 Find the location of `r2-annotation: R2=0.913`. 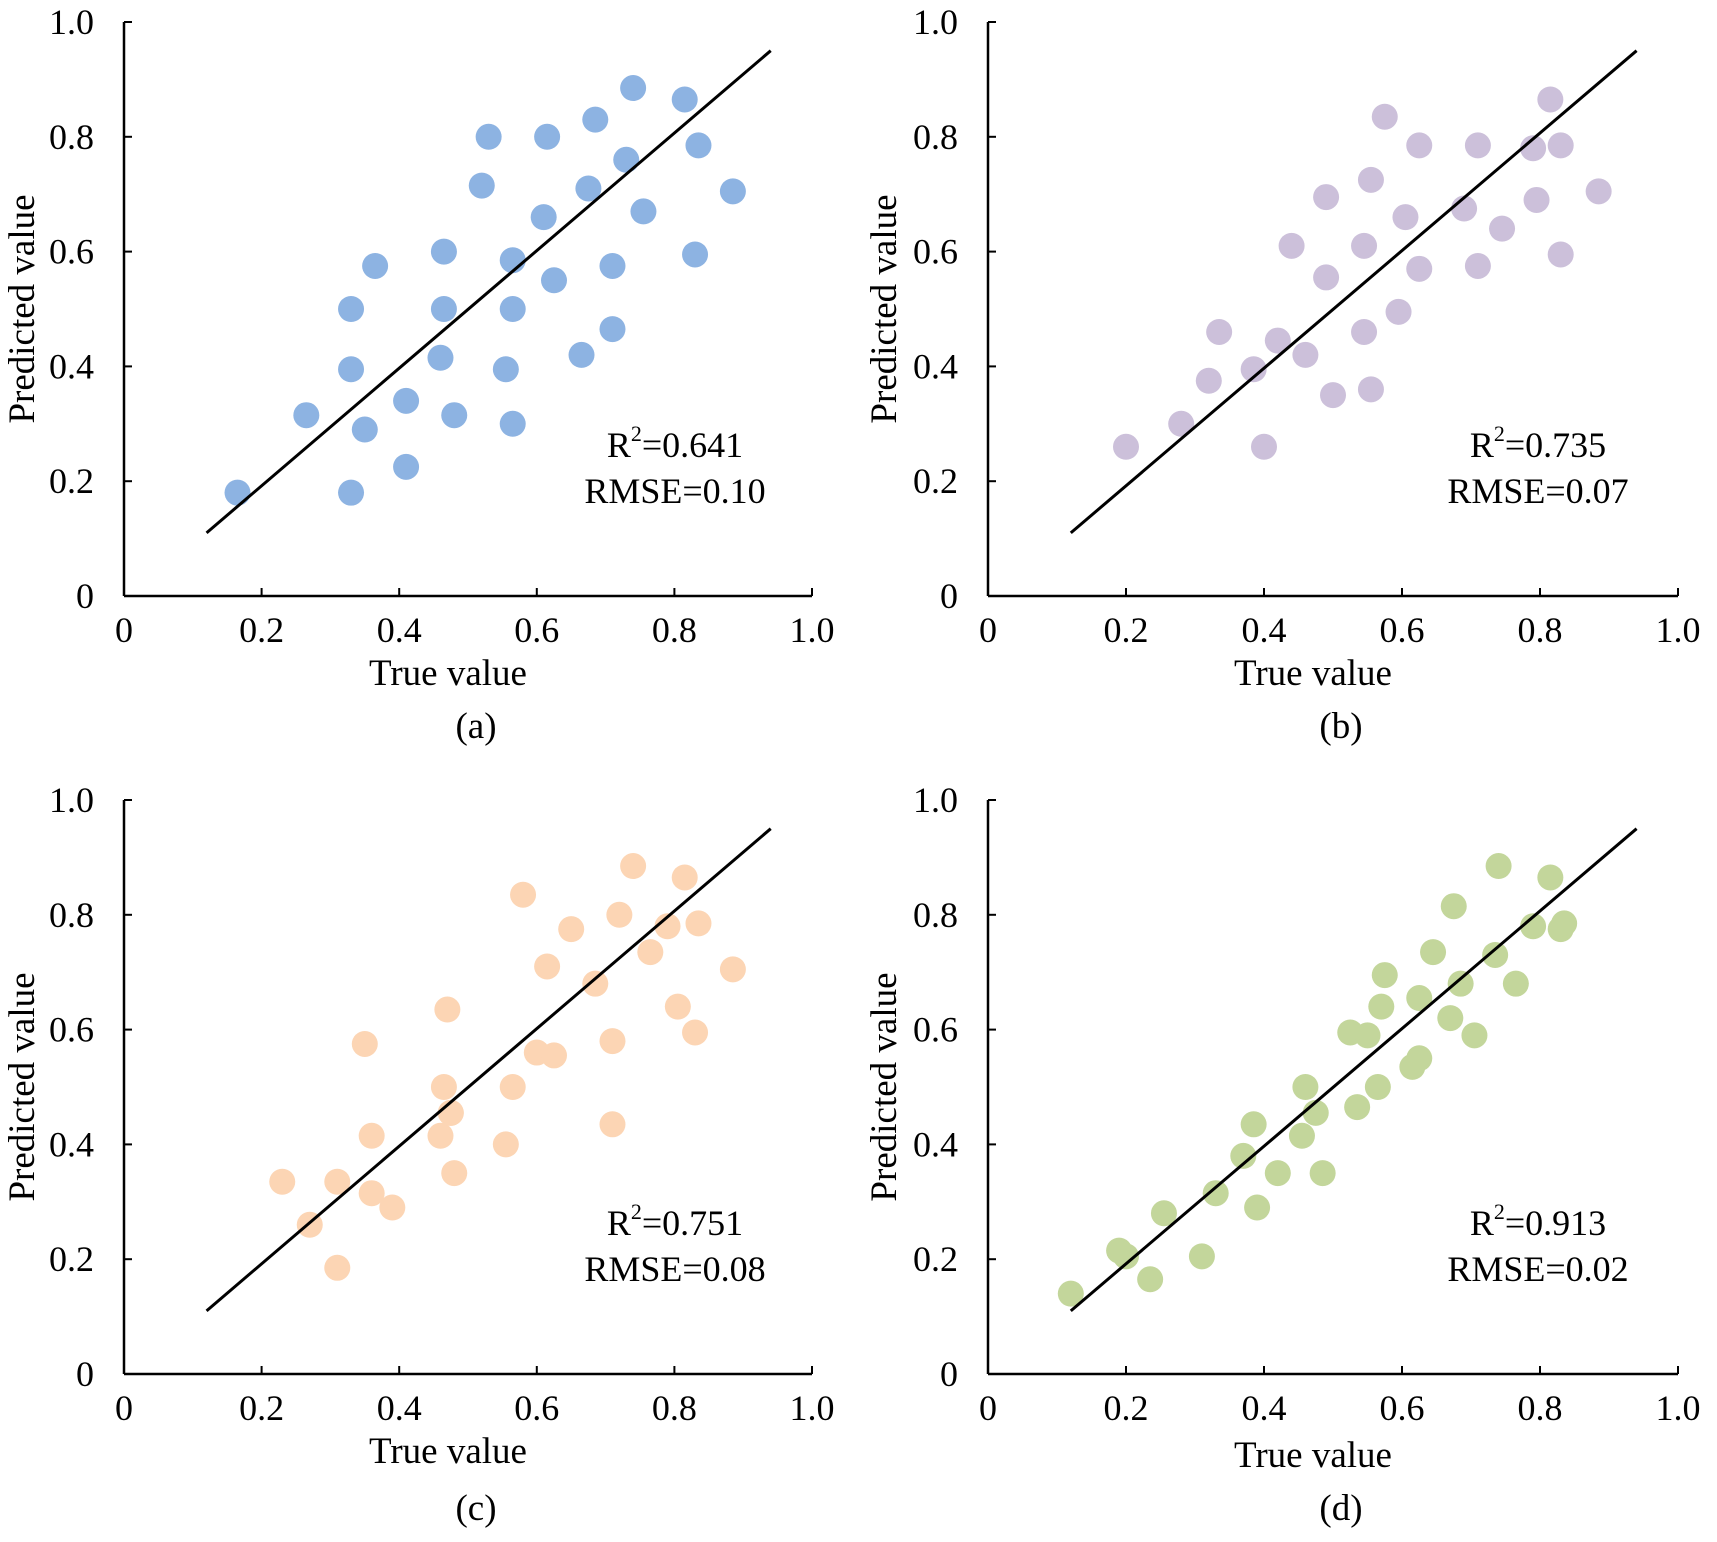

r2-annotation: R2=0.913 is located at coordinates (1538, 1221).